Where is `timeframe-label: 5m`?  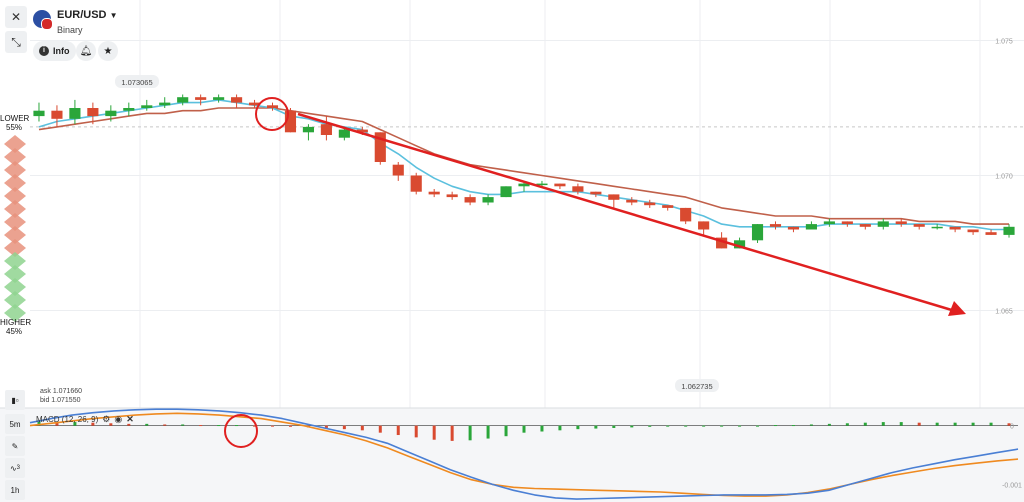 timeframe-label: 5m is located at coordinates (15, 424).